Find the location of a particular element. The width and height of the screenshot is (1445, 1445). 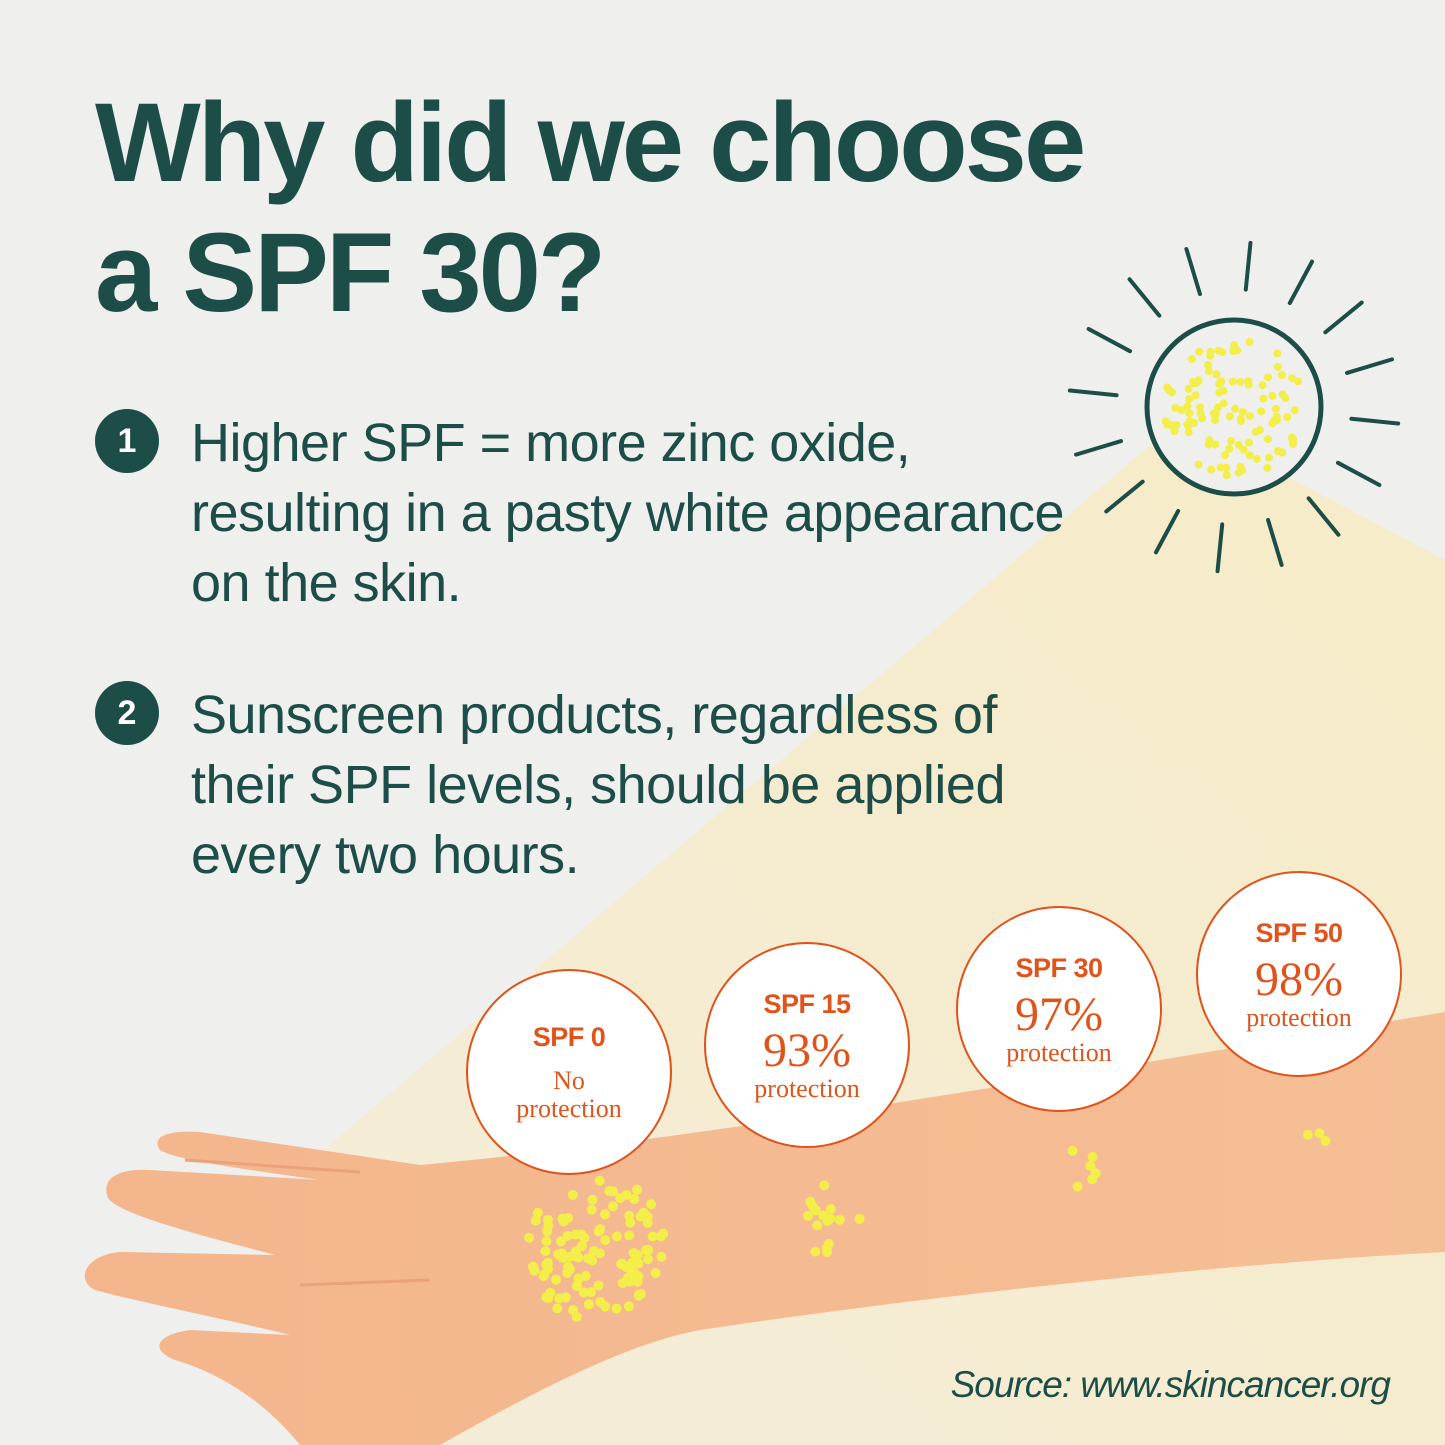

badge-protection-label: No protection is located at coordinates (569, 1094).